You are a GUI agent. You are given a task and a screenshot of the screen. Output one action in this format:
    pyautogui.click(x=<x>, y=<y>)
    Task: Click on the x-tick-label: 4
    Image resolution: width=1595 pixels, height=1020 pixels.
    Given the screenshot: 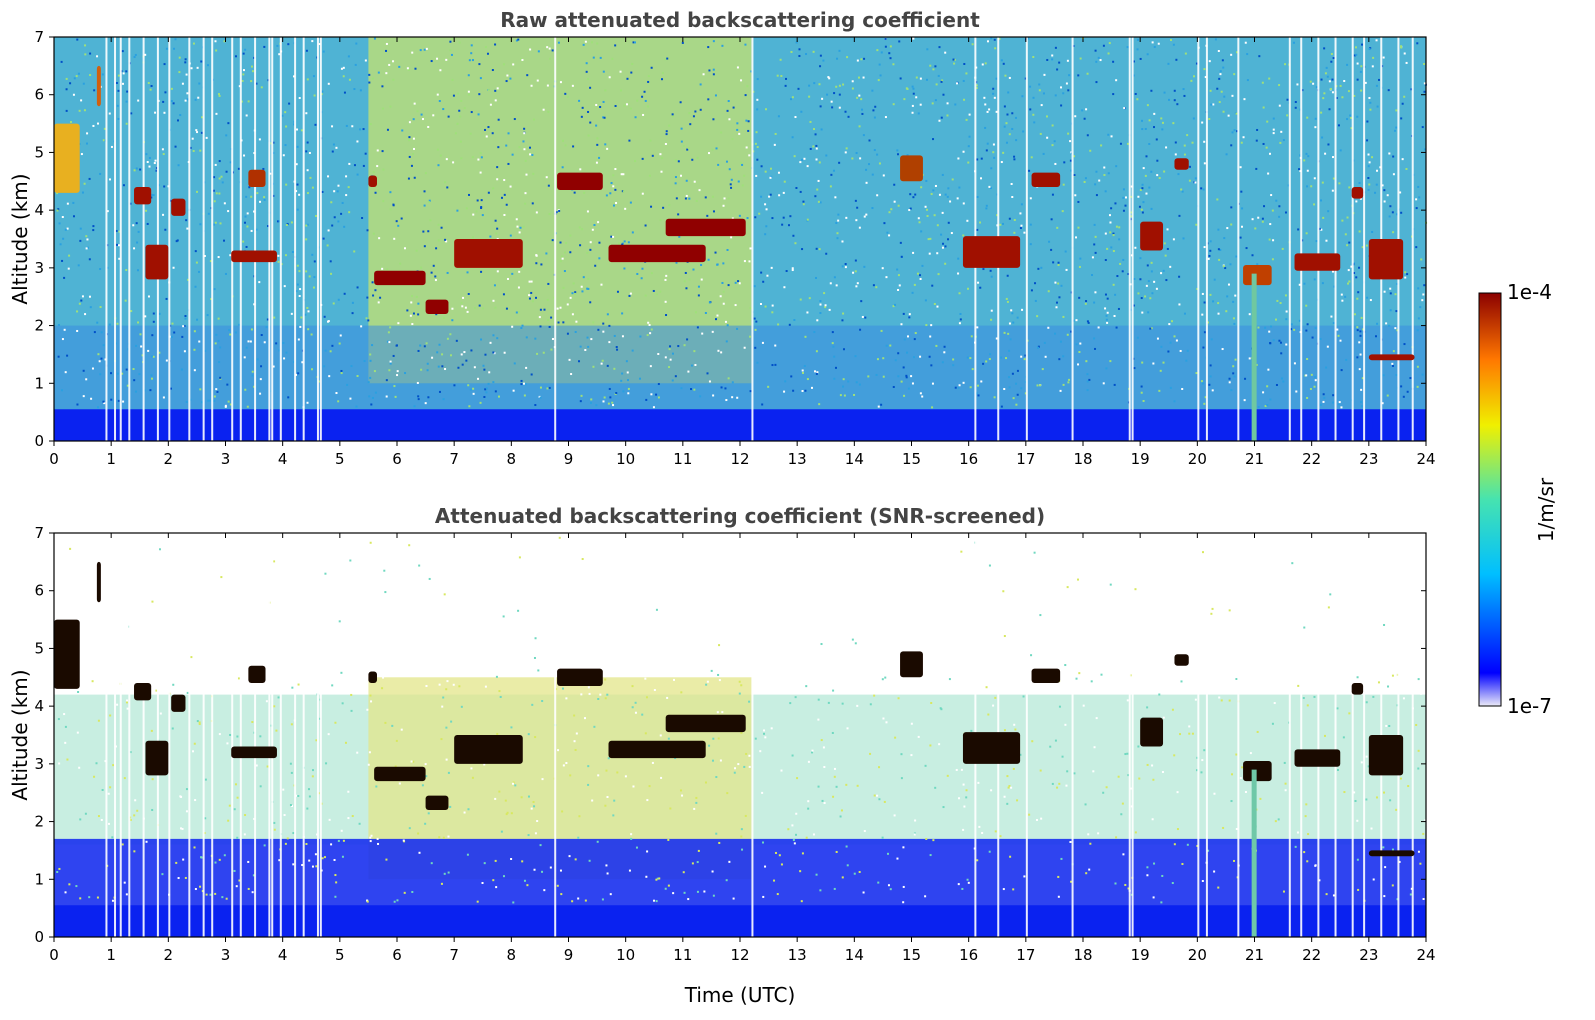 What is the action you would take?
    pyautogui.click(x=283, y=955)
    